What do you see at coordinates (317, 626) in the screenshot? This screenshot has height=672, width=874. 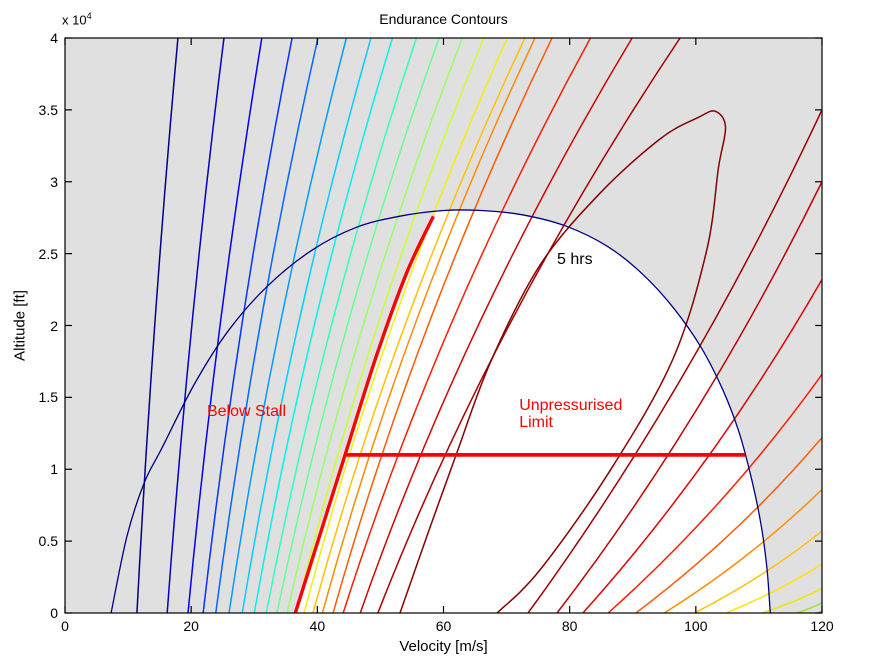 I see `x-tick-label: 40` at bounding box center [317, 626].